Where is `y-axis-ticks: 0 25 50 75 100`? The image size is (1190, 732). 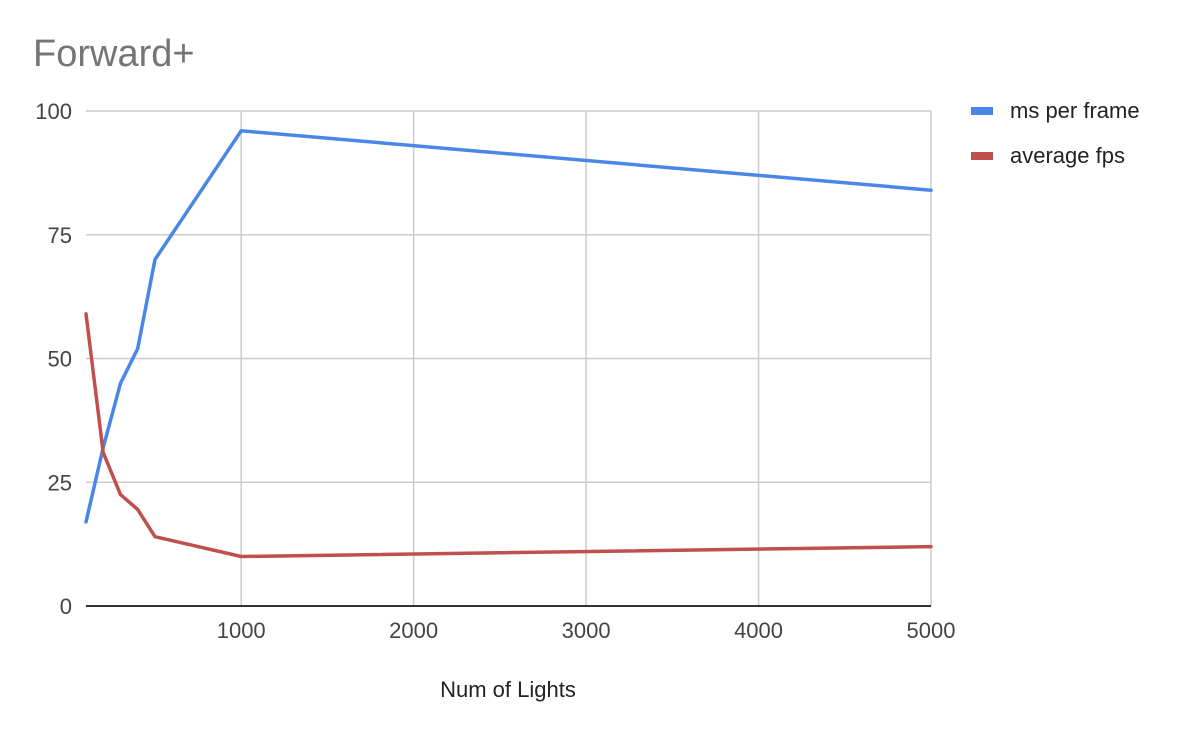
y-axis-ticks: 0 25 50 75 100 is located at coordinates (53, 359).